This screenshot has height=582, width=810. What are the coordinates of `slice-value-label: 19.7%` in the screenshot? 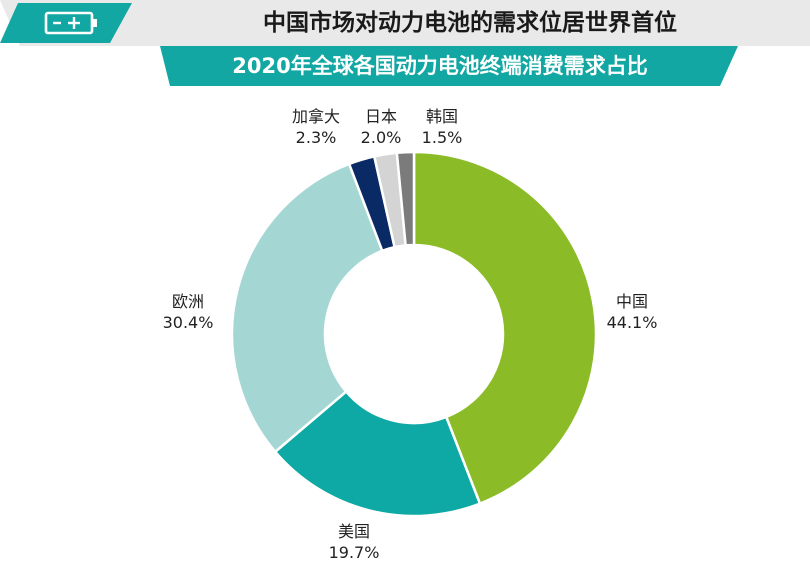 It's located at (354, 552).